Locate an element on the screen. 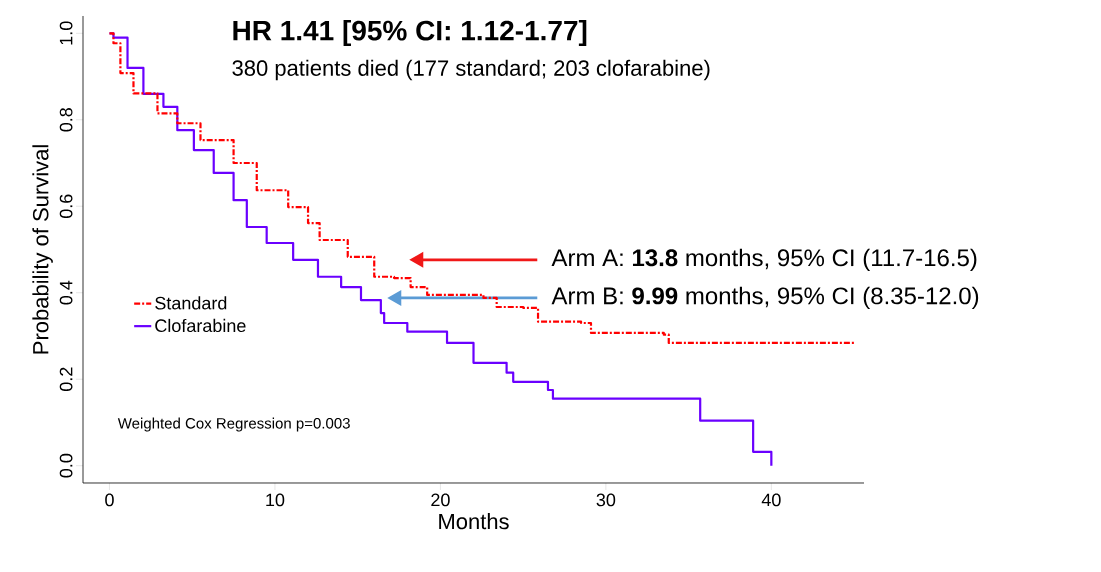  annotation: Weighted Cox Regression p=0.003 is located at coordinates (233, 424).